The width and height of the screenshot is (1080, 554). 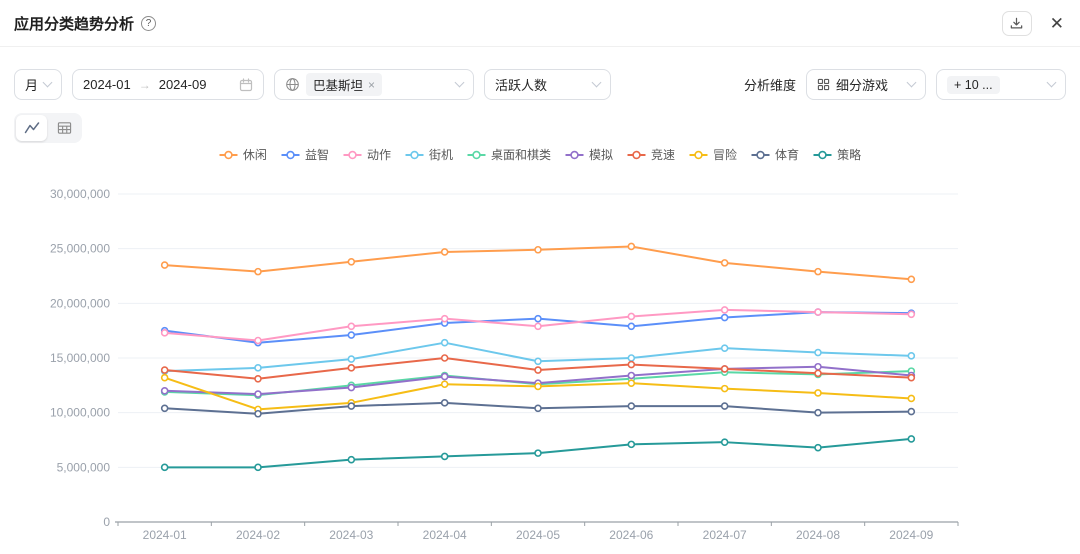 What do you see at coordinates (1056, 23) in the screenshot?
I see `close-icon: ✕` at bounding box center [1056, 23].